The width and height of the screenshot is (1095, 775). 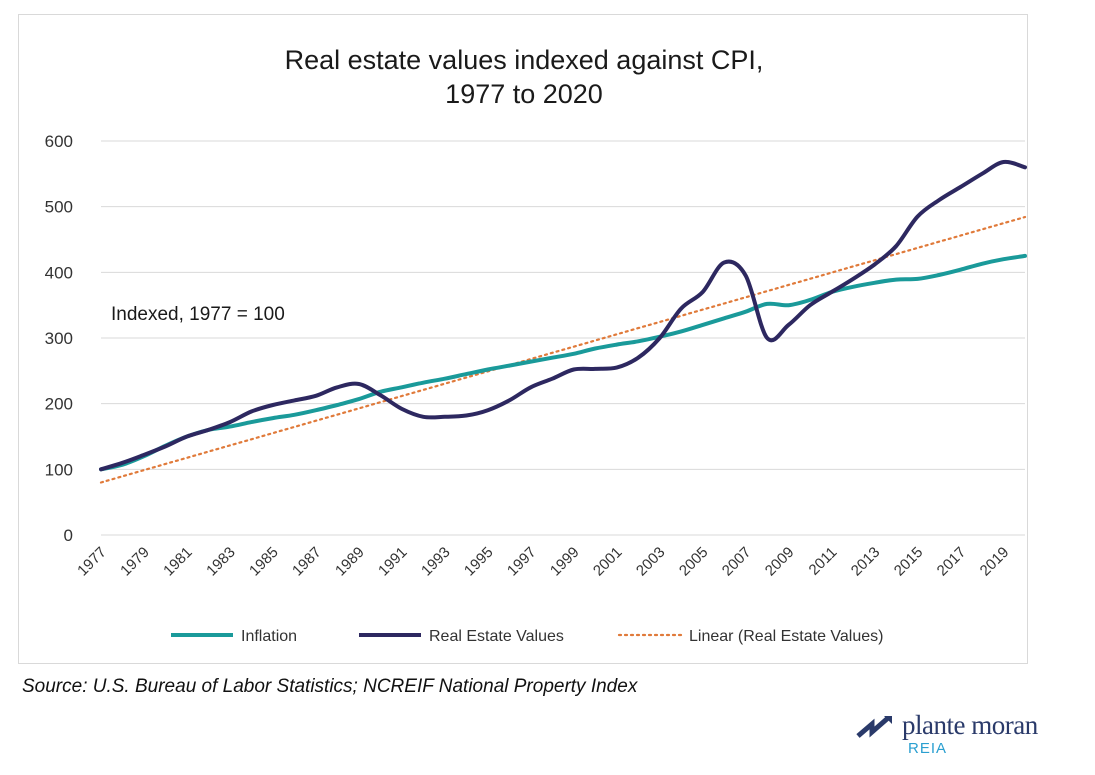 What do you see at coordinates (264, 562) in the screenshot?
I see `x-tick-label: 1985` at bounding box center [264, 562].